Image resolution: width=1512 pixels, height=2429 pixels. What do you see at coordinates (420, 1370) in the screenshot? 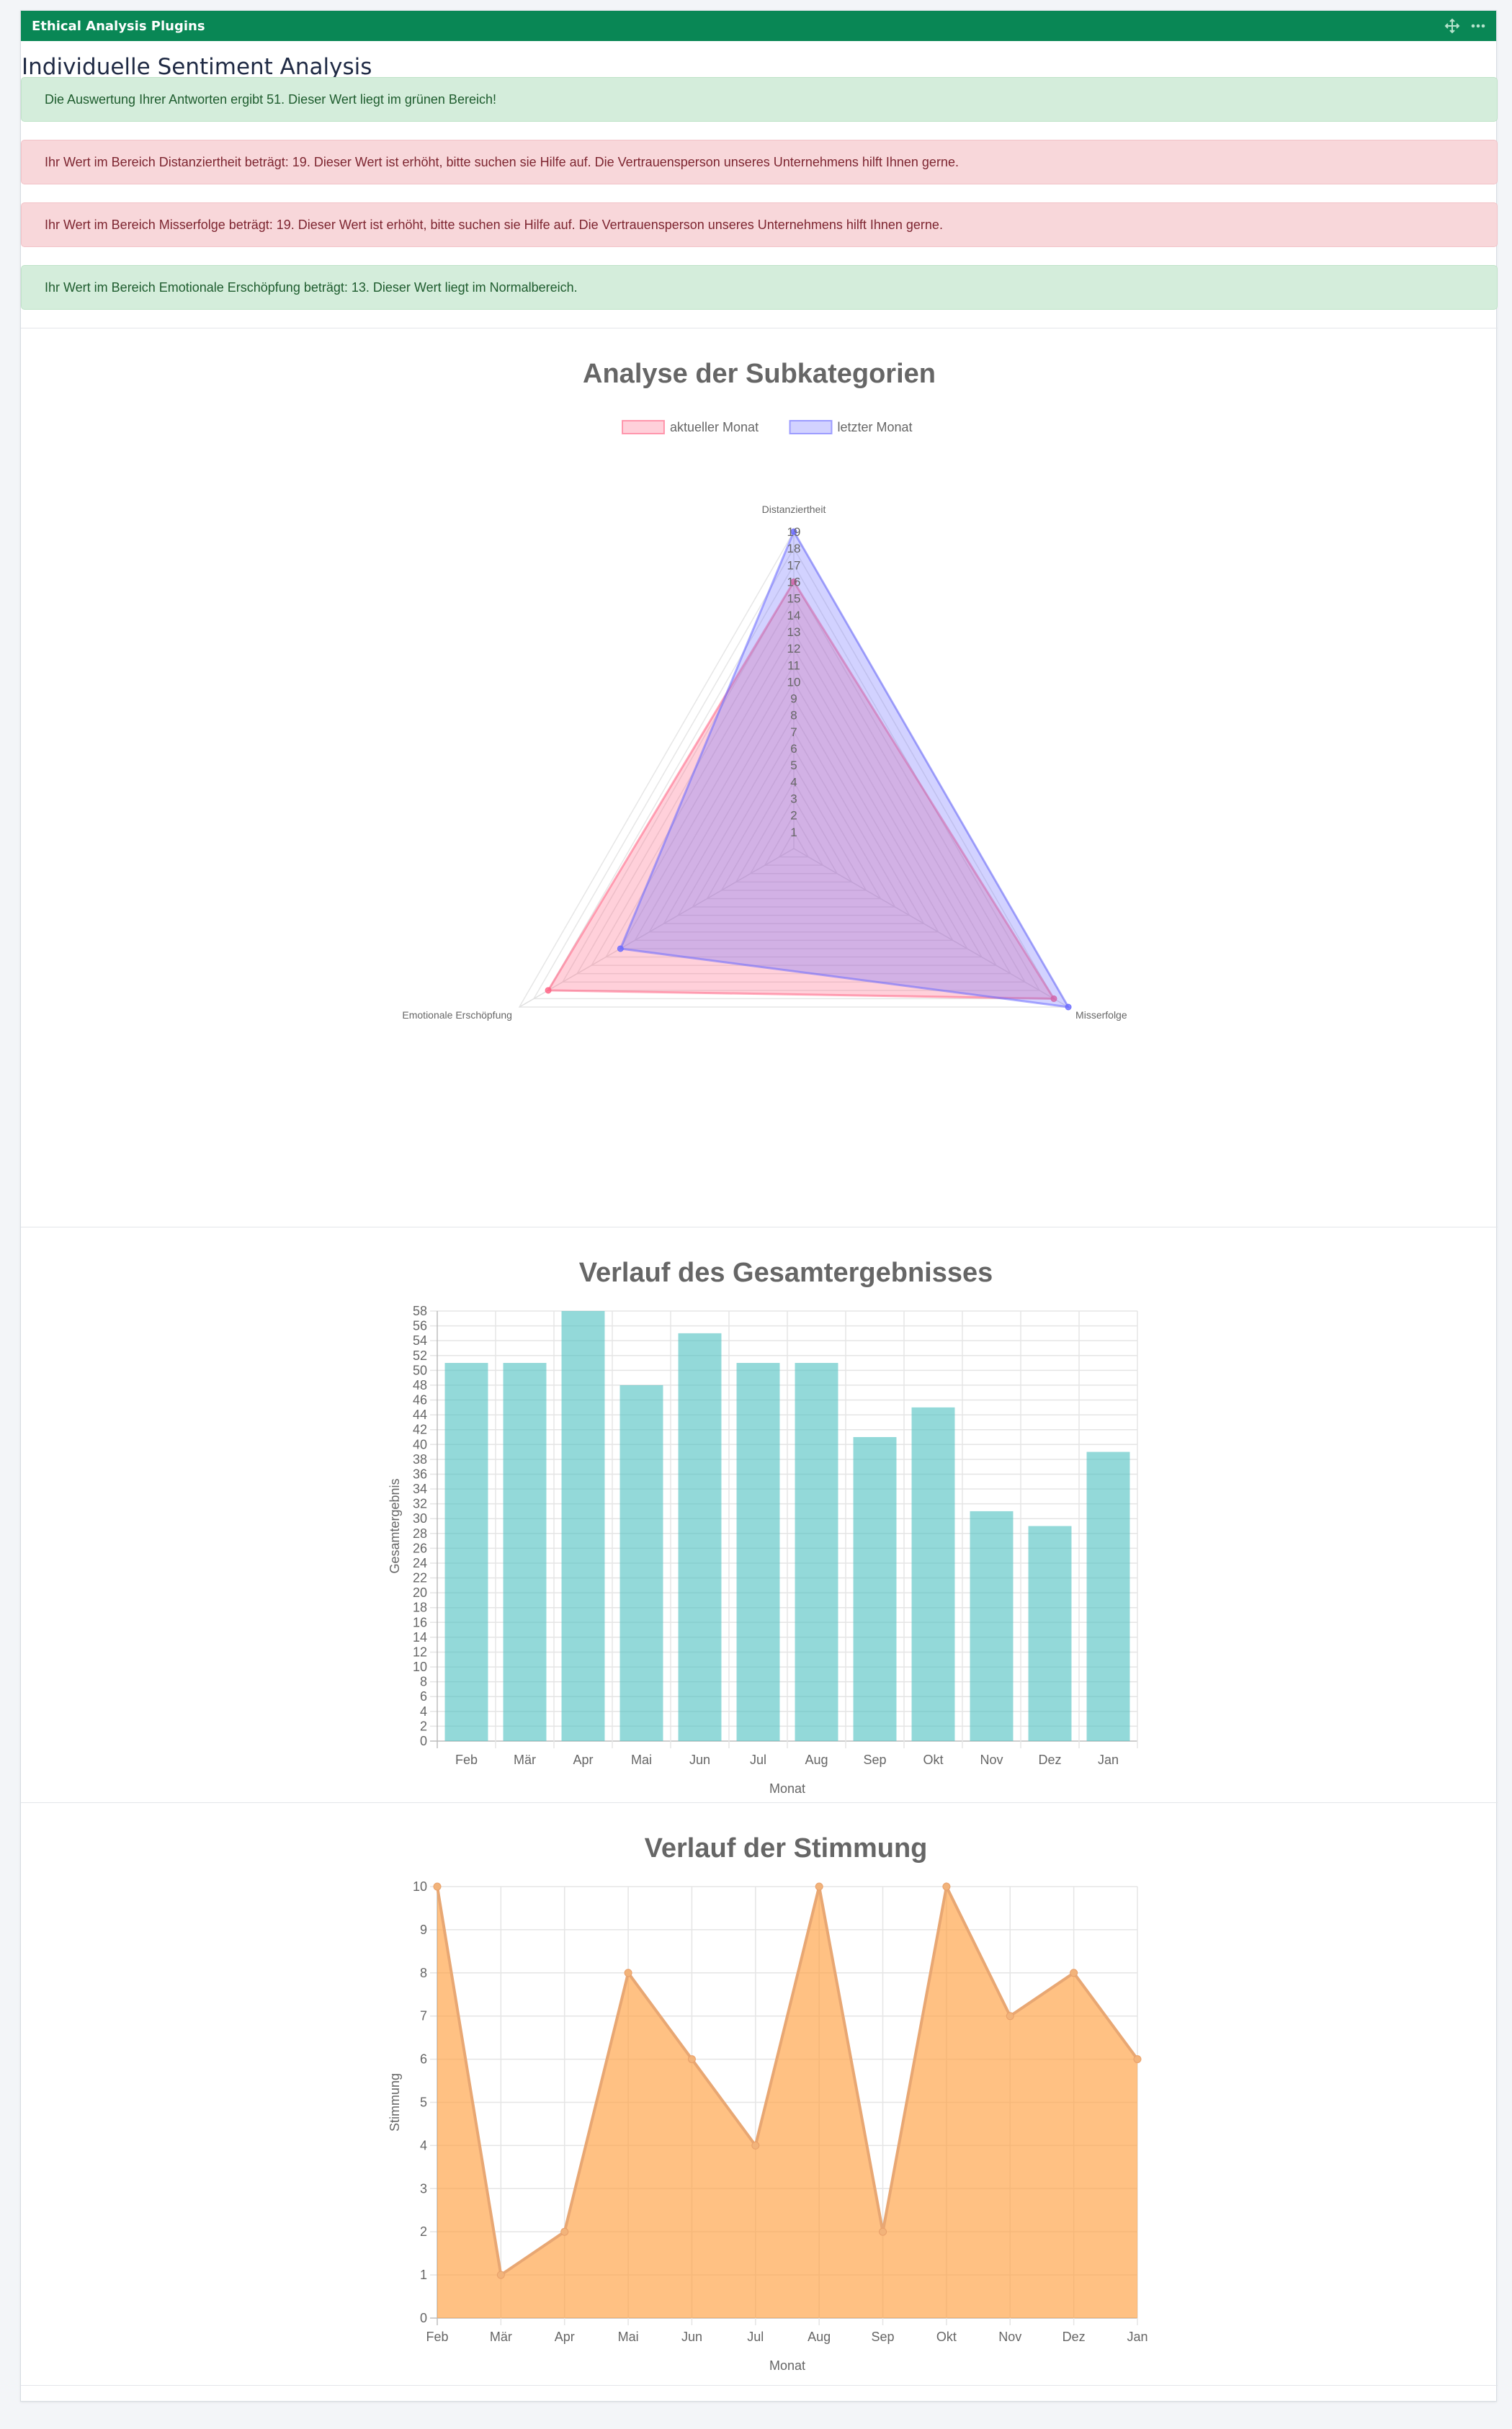
I see `y-tick-label: 50` at bounding box center [420, 1370].